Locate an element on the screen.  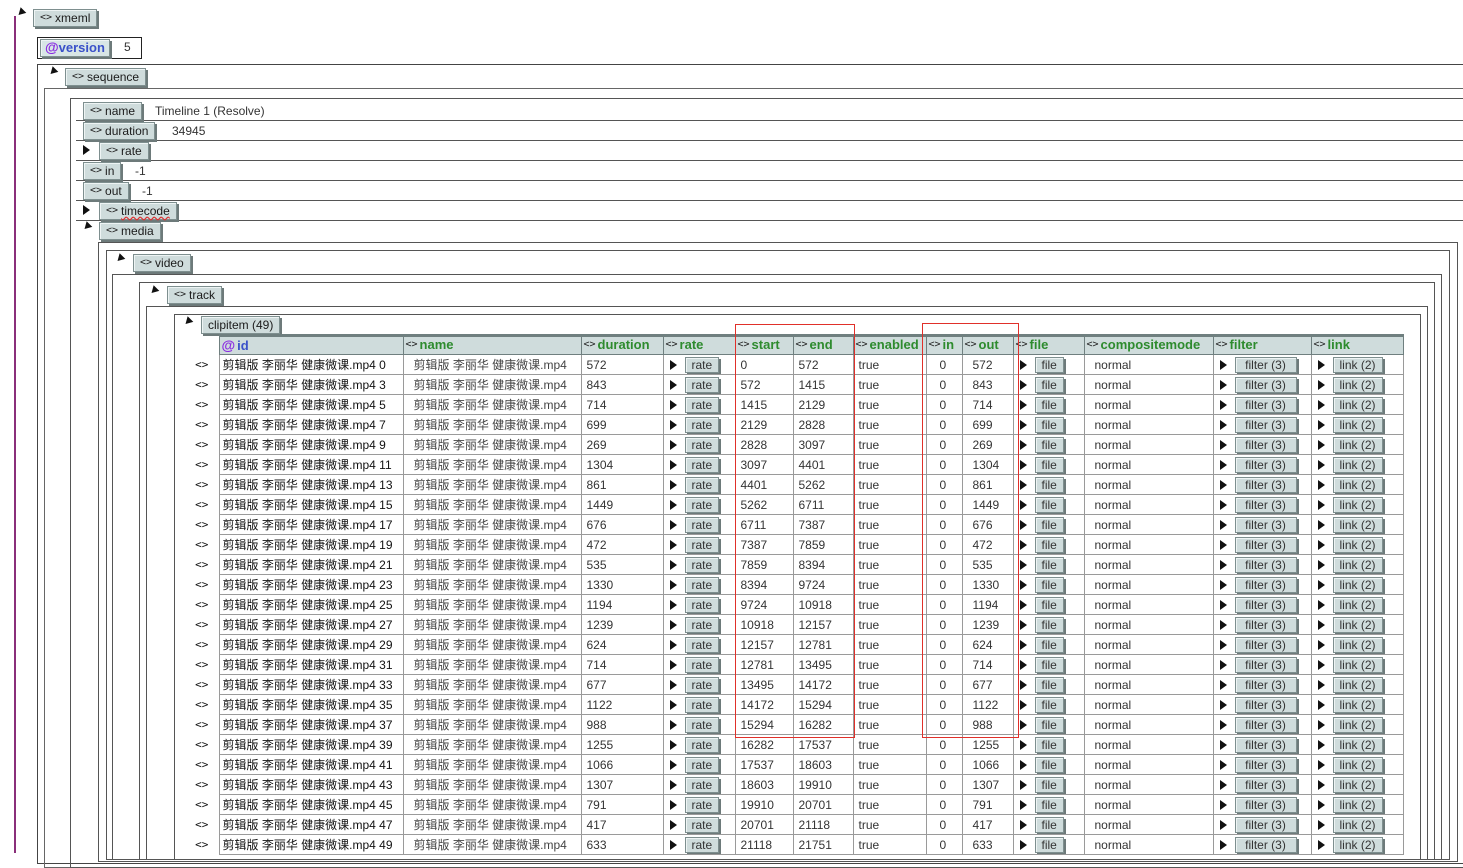
expand-timecode-icon is located at coordinates (86, 210).